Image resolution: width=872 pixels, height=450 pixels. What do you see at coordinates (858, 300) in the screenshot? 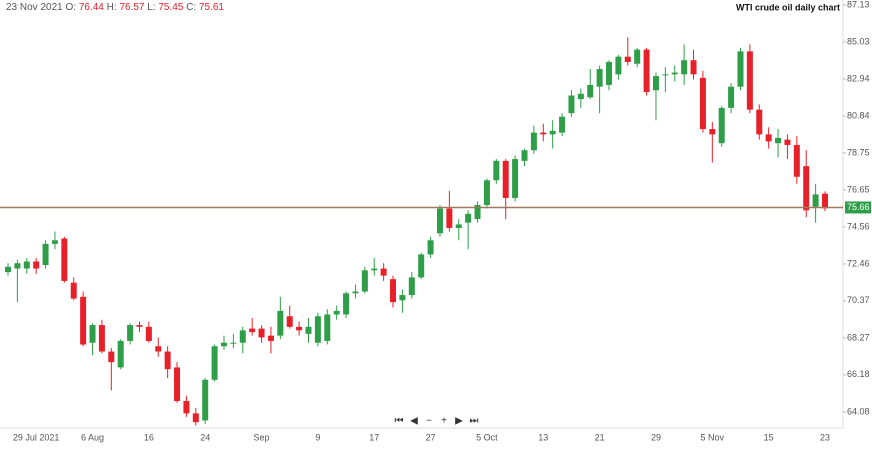
I see `y-tick-label: 70.37` at bounding box center [858, 300].